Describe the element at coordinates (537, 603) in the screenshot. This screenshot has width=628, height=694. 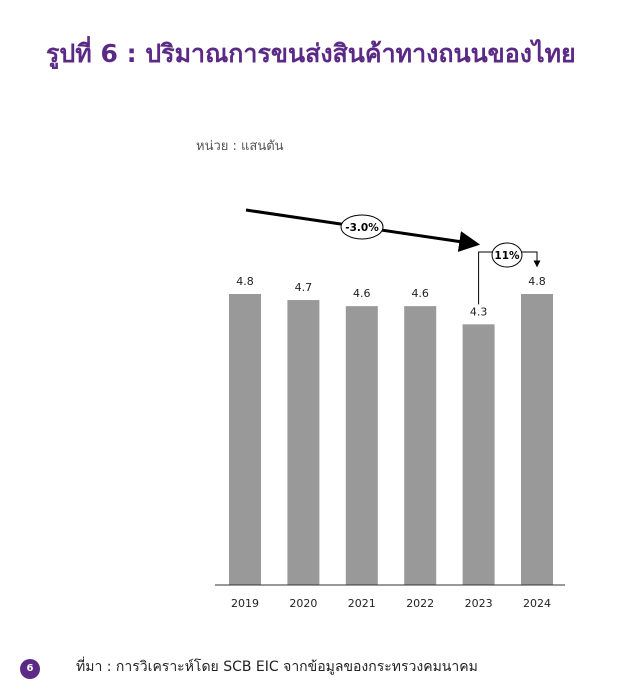
I see `x-tick-label-2024: 2024` at that location.